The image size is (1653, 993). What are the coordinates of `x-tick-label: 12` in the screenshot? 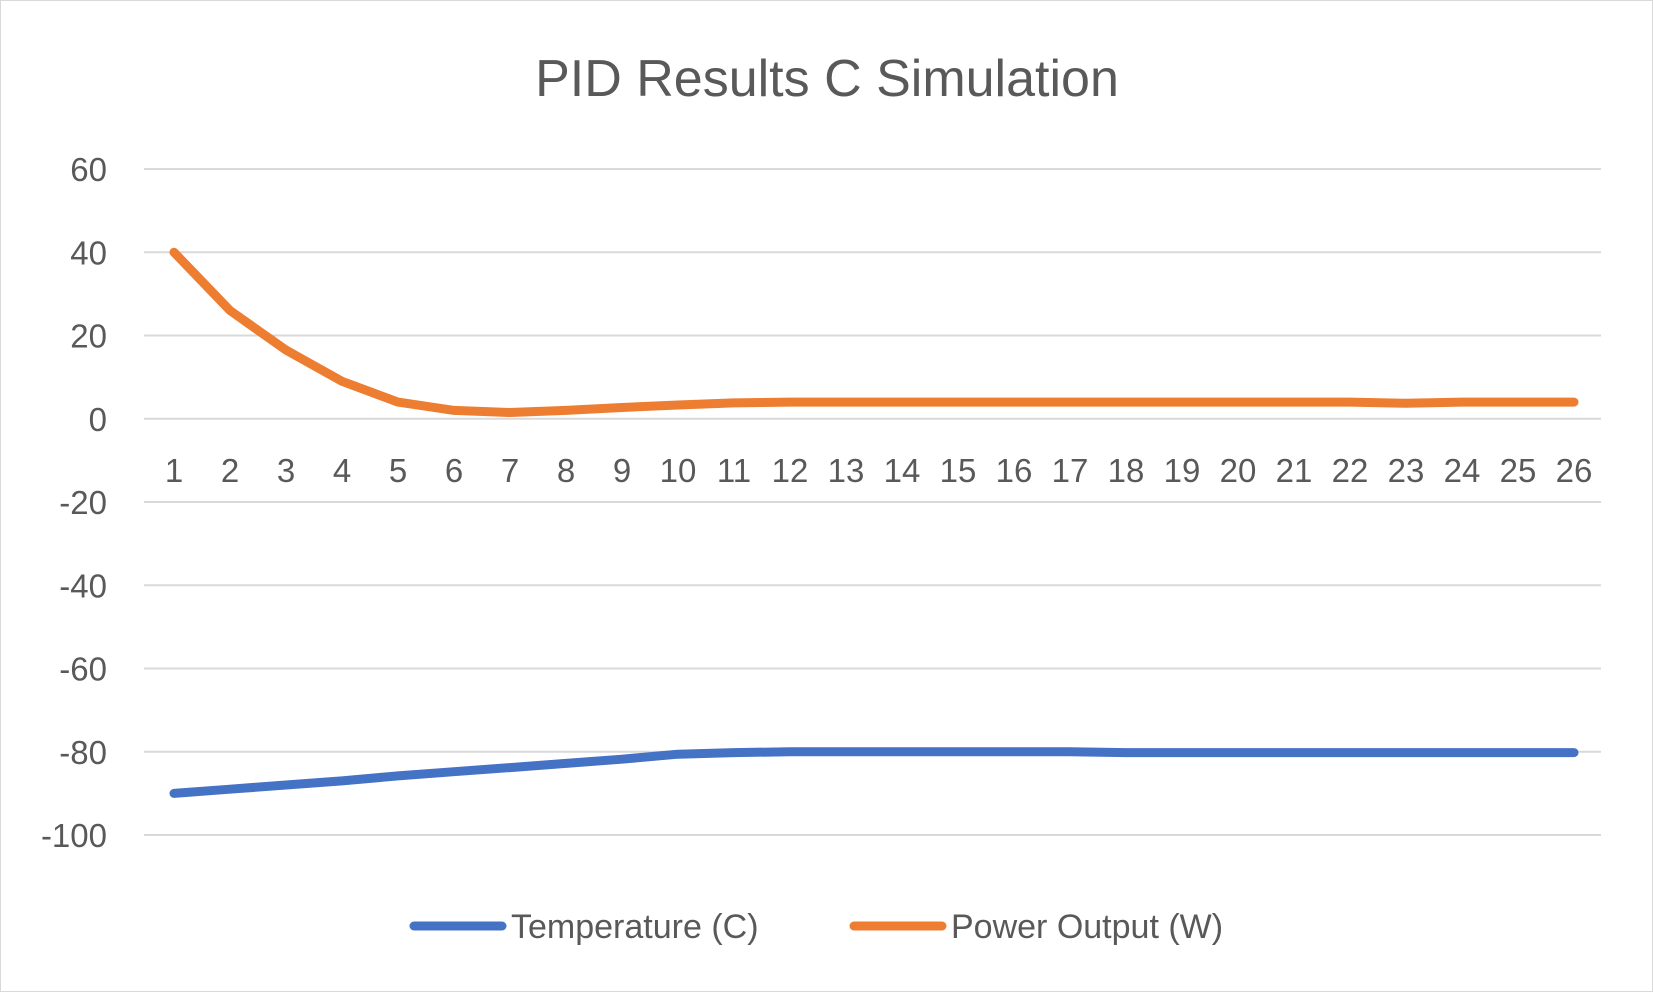 It's located at (790, 470).